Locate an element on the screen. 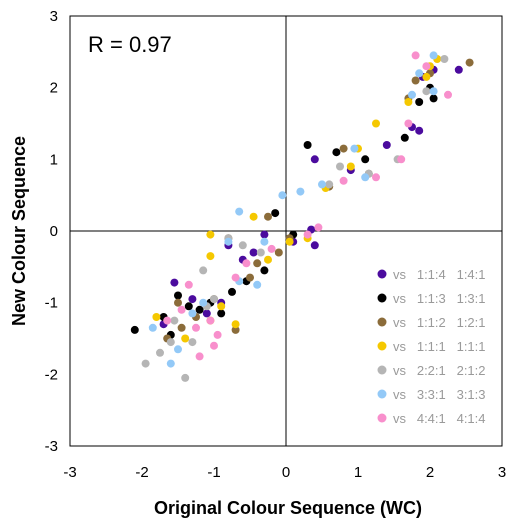 The height and width of the screenshot is (525, 509). y-tick-label: -2 is located at coordinates (51, 374).